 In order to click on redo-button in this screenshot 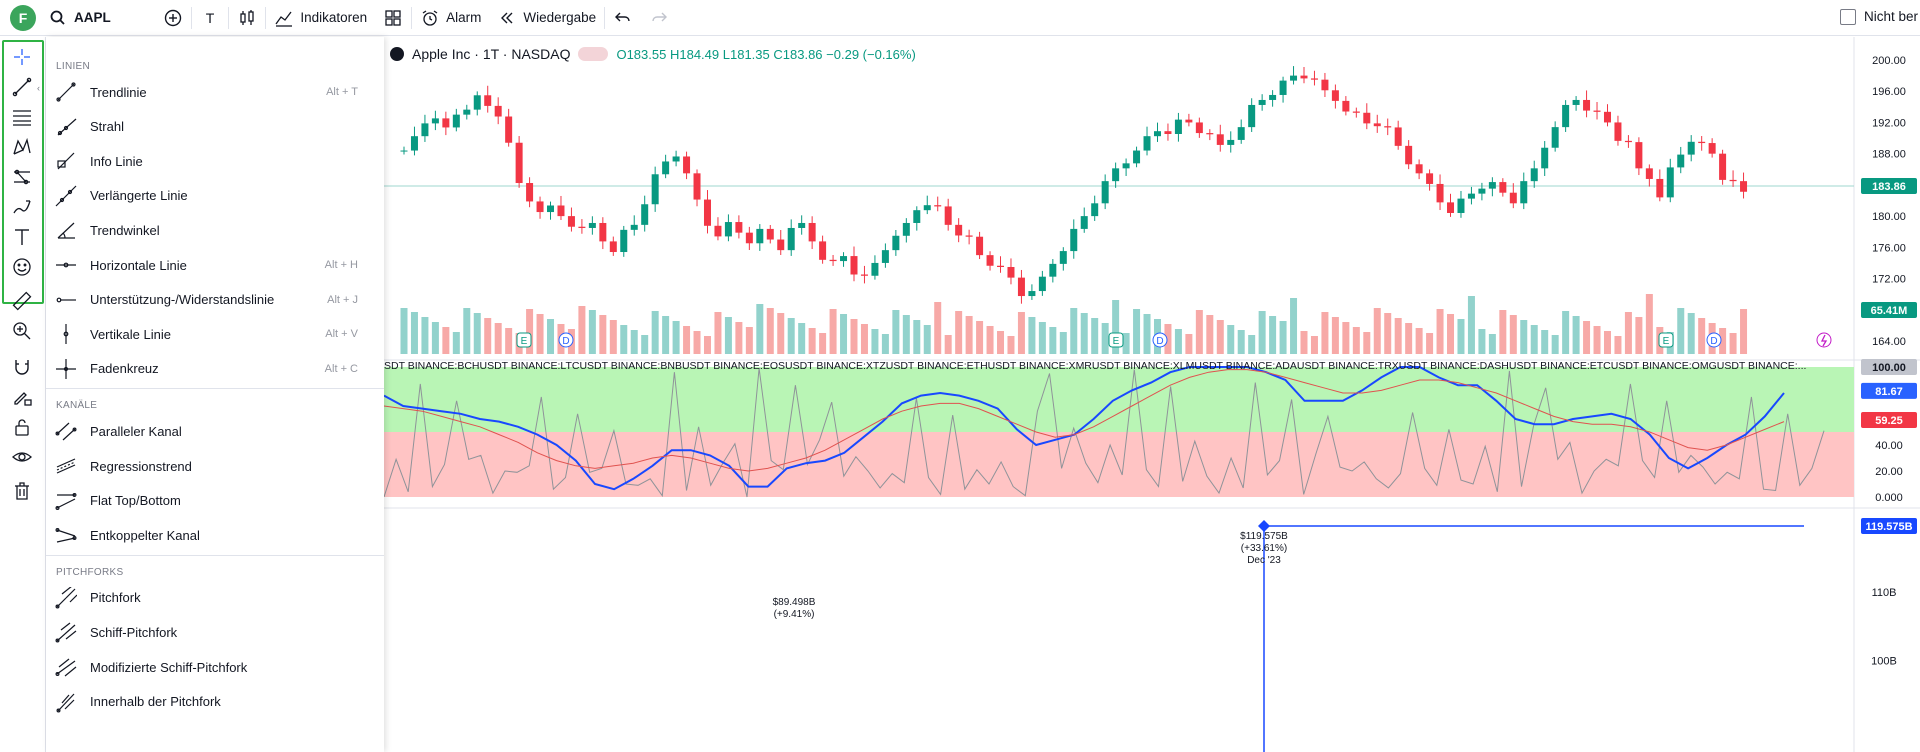, I will do `click(659, 18)`.